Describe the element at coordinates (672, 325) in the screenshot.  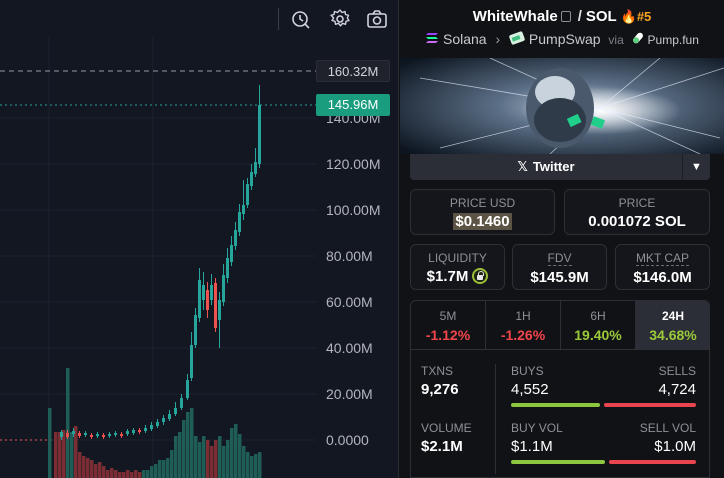
I see `tab-24h: 24H 34.68%` at that location.